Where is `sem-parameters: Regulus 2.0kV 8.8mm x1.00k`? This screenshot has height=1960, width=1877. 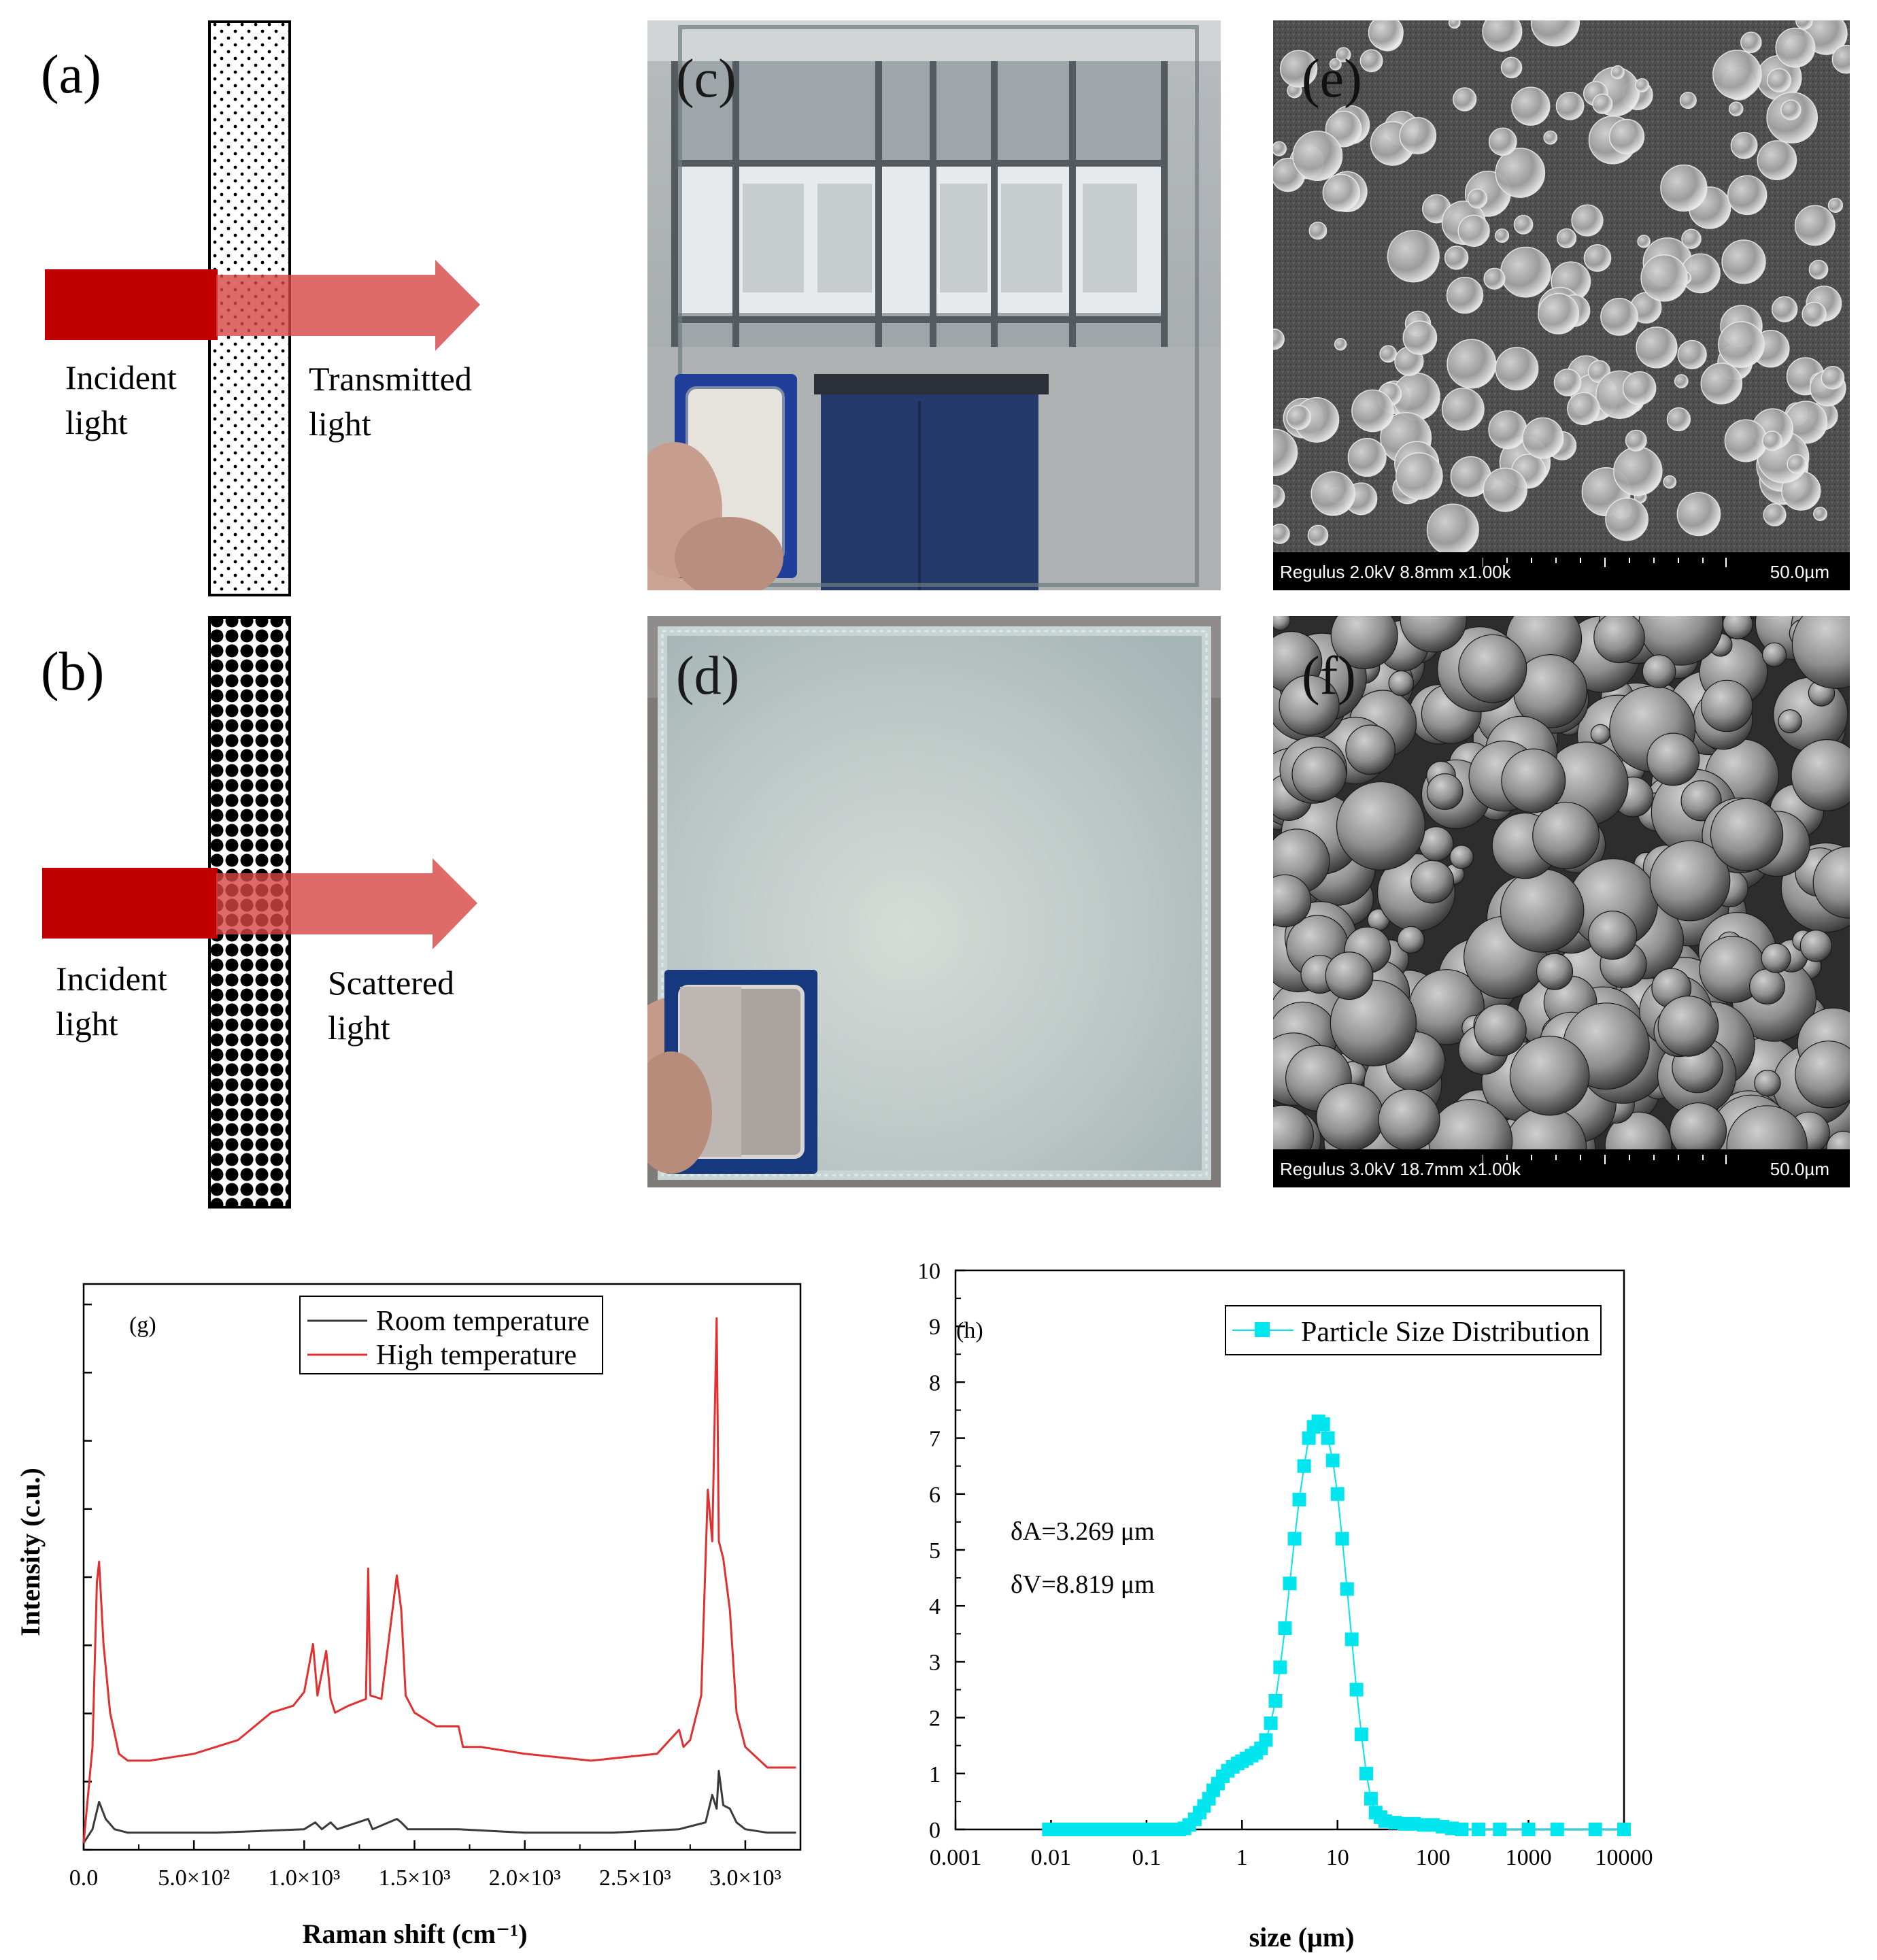 sem-parameters: Regulus 2.0kV 8.8mm x1.00k is located at coordinates (1395, 572).